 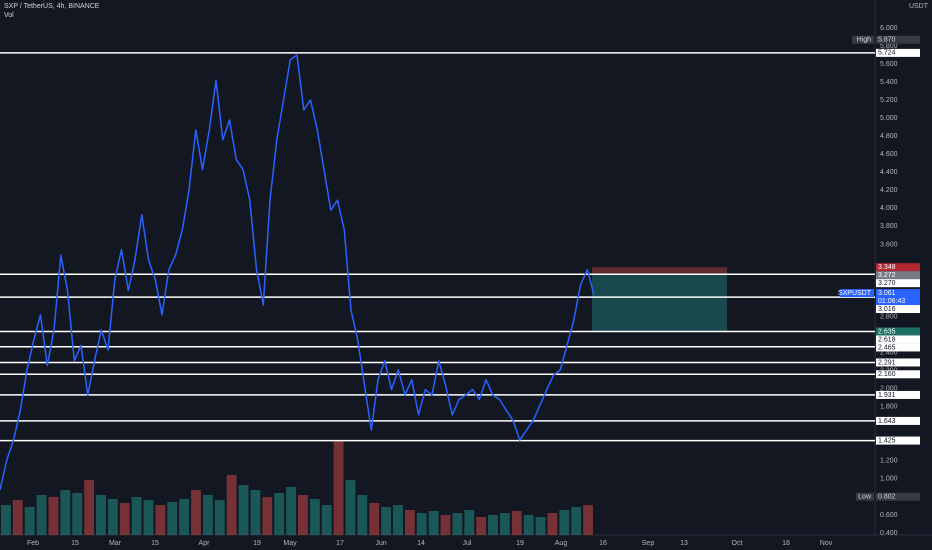 What do you see at coordinates (887, 275) in the screenshot?
I see `price-label: 3.272` at bounding box center [887, 275].